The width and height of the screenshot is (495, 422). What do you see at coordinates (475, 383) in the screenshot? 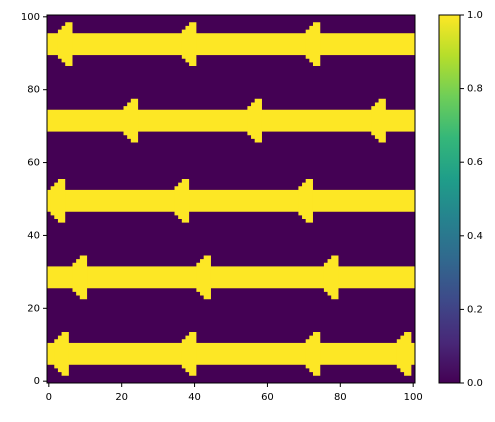
I see `colorbar-tick-label: 0.0` at bounding box center [475, 383].